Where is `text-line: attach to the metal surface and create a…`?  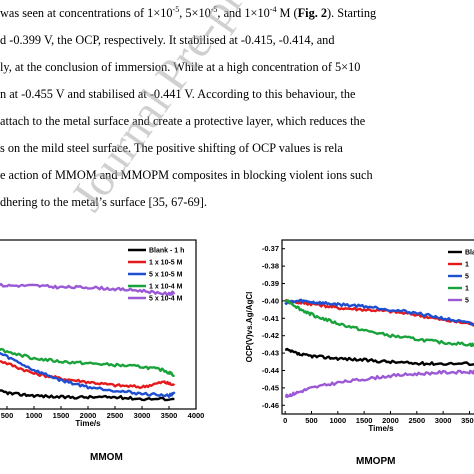
text-line: attach to the metal surface and create a… is located at coordinates (183, 121).